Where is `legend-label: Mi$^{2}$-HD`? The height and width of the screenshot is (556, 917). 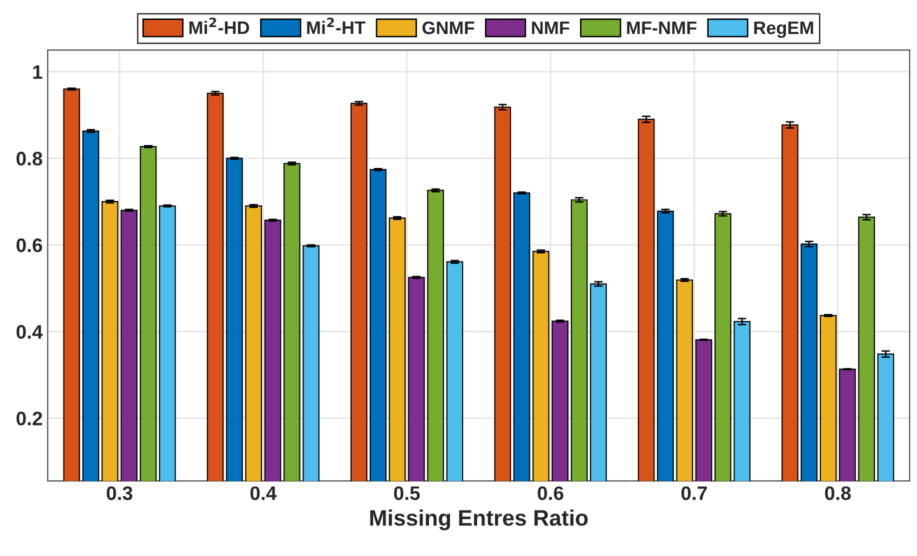 legend-label: Mi$^{2}$-HD is located at coordinates (219, 26).